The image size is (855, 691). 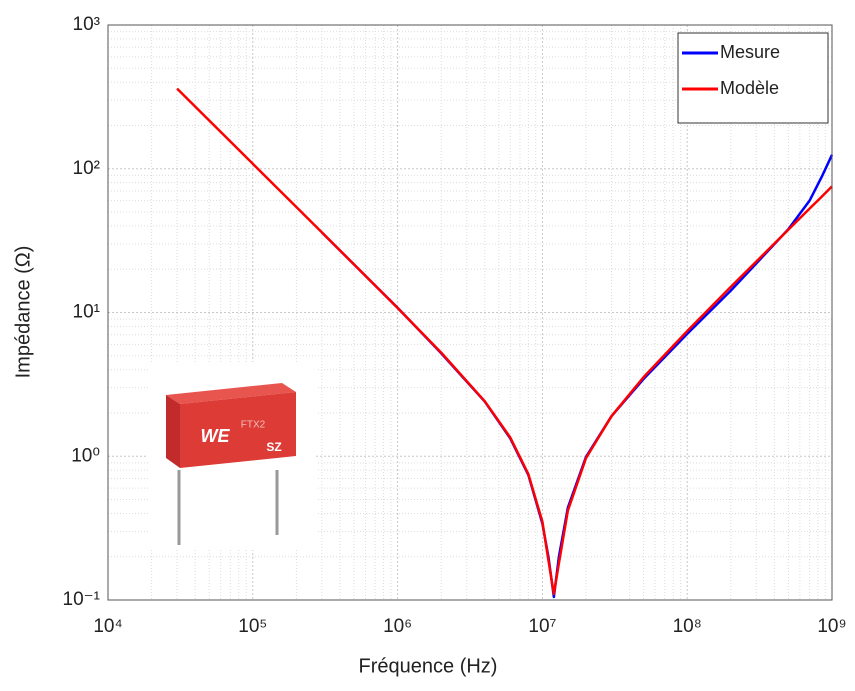 I want to click on x-tick-label: 10⁵, so click(x=252, y=626).